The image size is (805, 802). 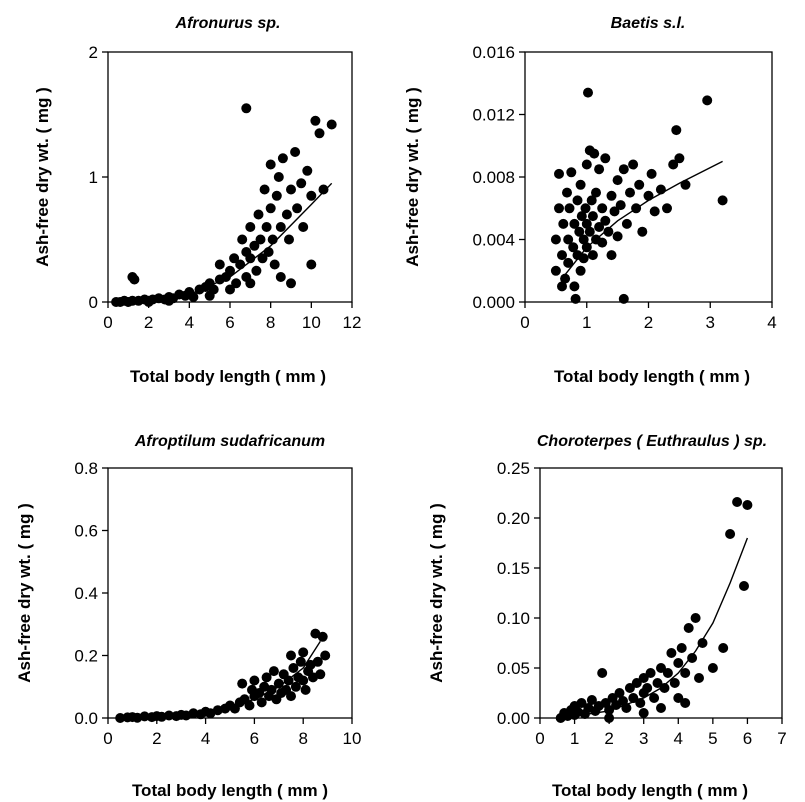 I want to click on x-axis-label: Total body length ( mm ), so click(x=652, y=376).